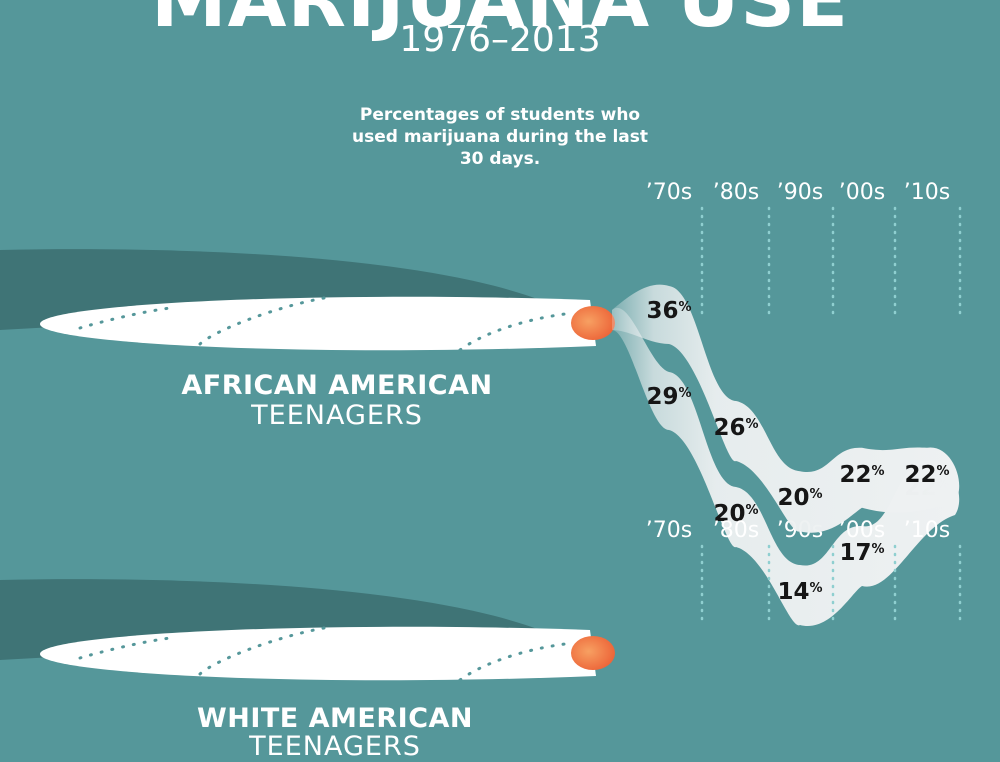  Describe the element at coordinates (799, 592) in the screenshot. I see `value-label: 14%` at that location.